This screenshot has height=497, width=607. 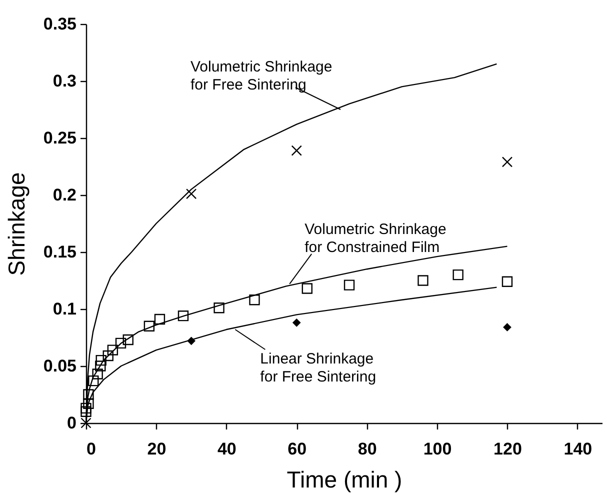 I want to click on y-tick-label: 0.3, so click(x=64, y=81).